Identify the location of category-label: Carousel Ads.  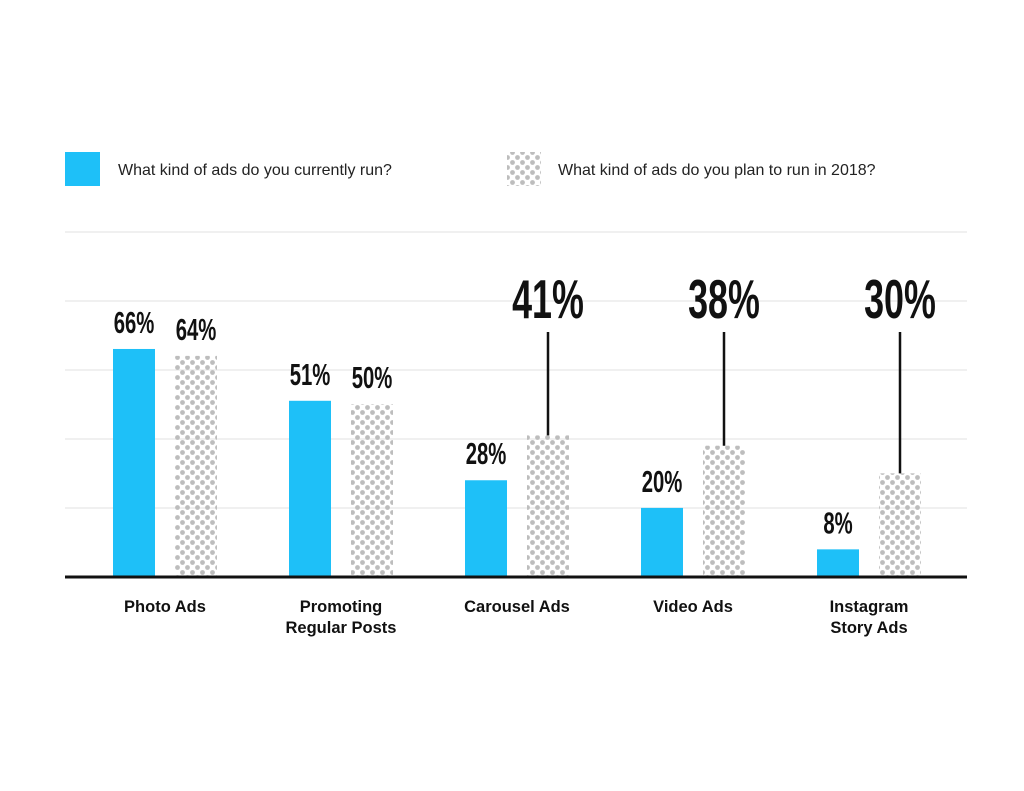
(517, 607).